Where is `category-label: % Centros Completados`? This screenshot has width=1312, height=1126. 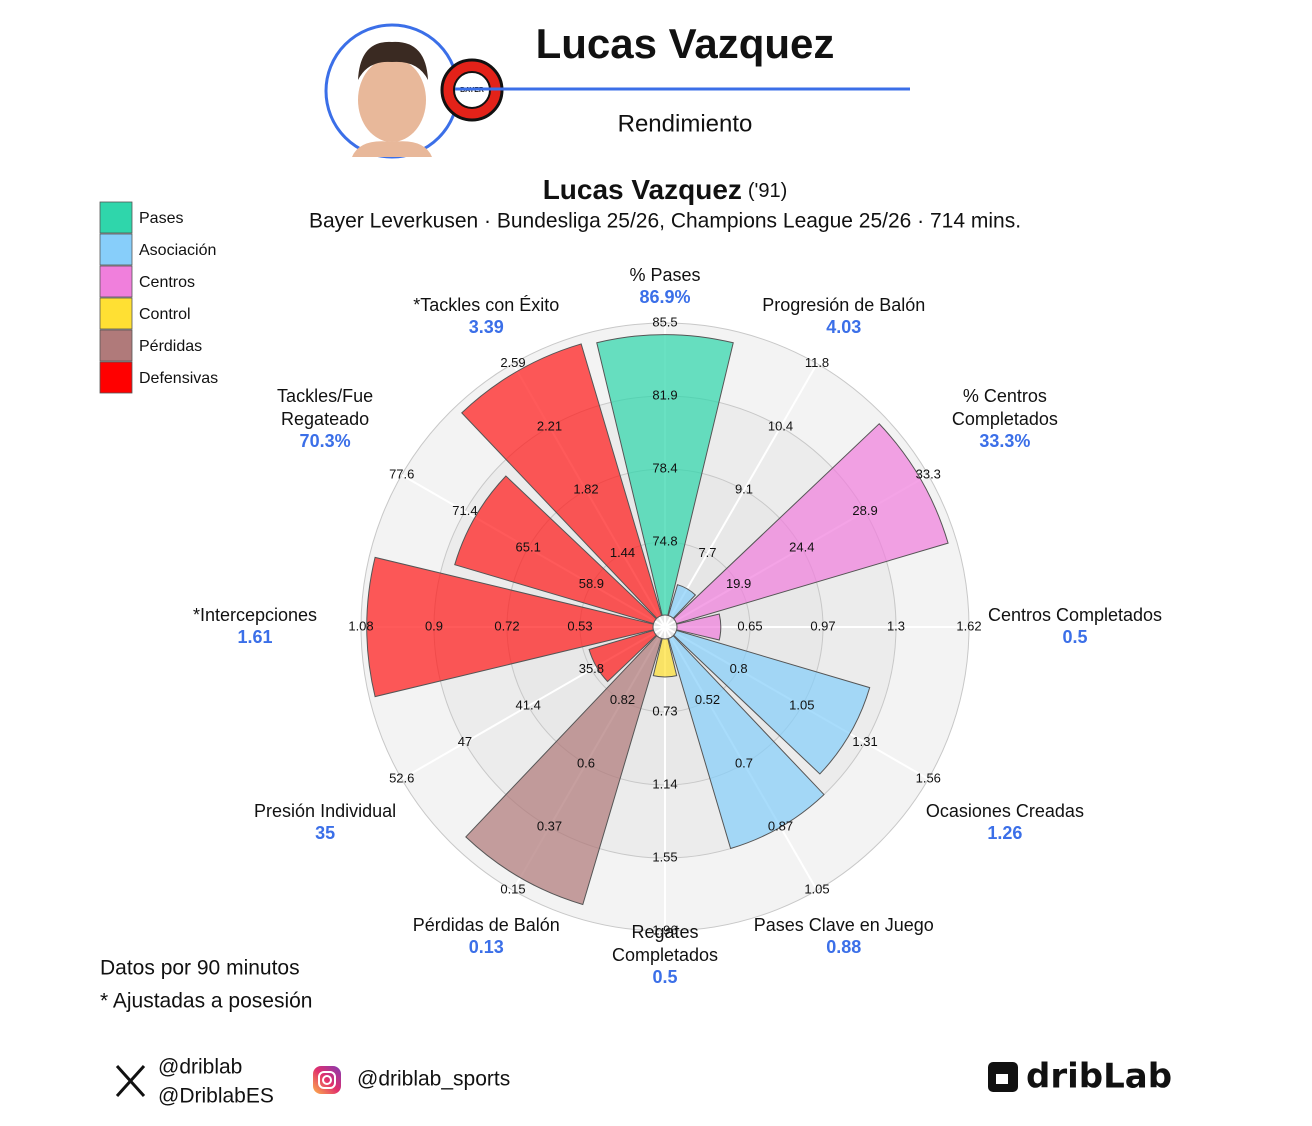 category-label: % Centros Completados is located at coordinates (1004, 407).